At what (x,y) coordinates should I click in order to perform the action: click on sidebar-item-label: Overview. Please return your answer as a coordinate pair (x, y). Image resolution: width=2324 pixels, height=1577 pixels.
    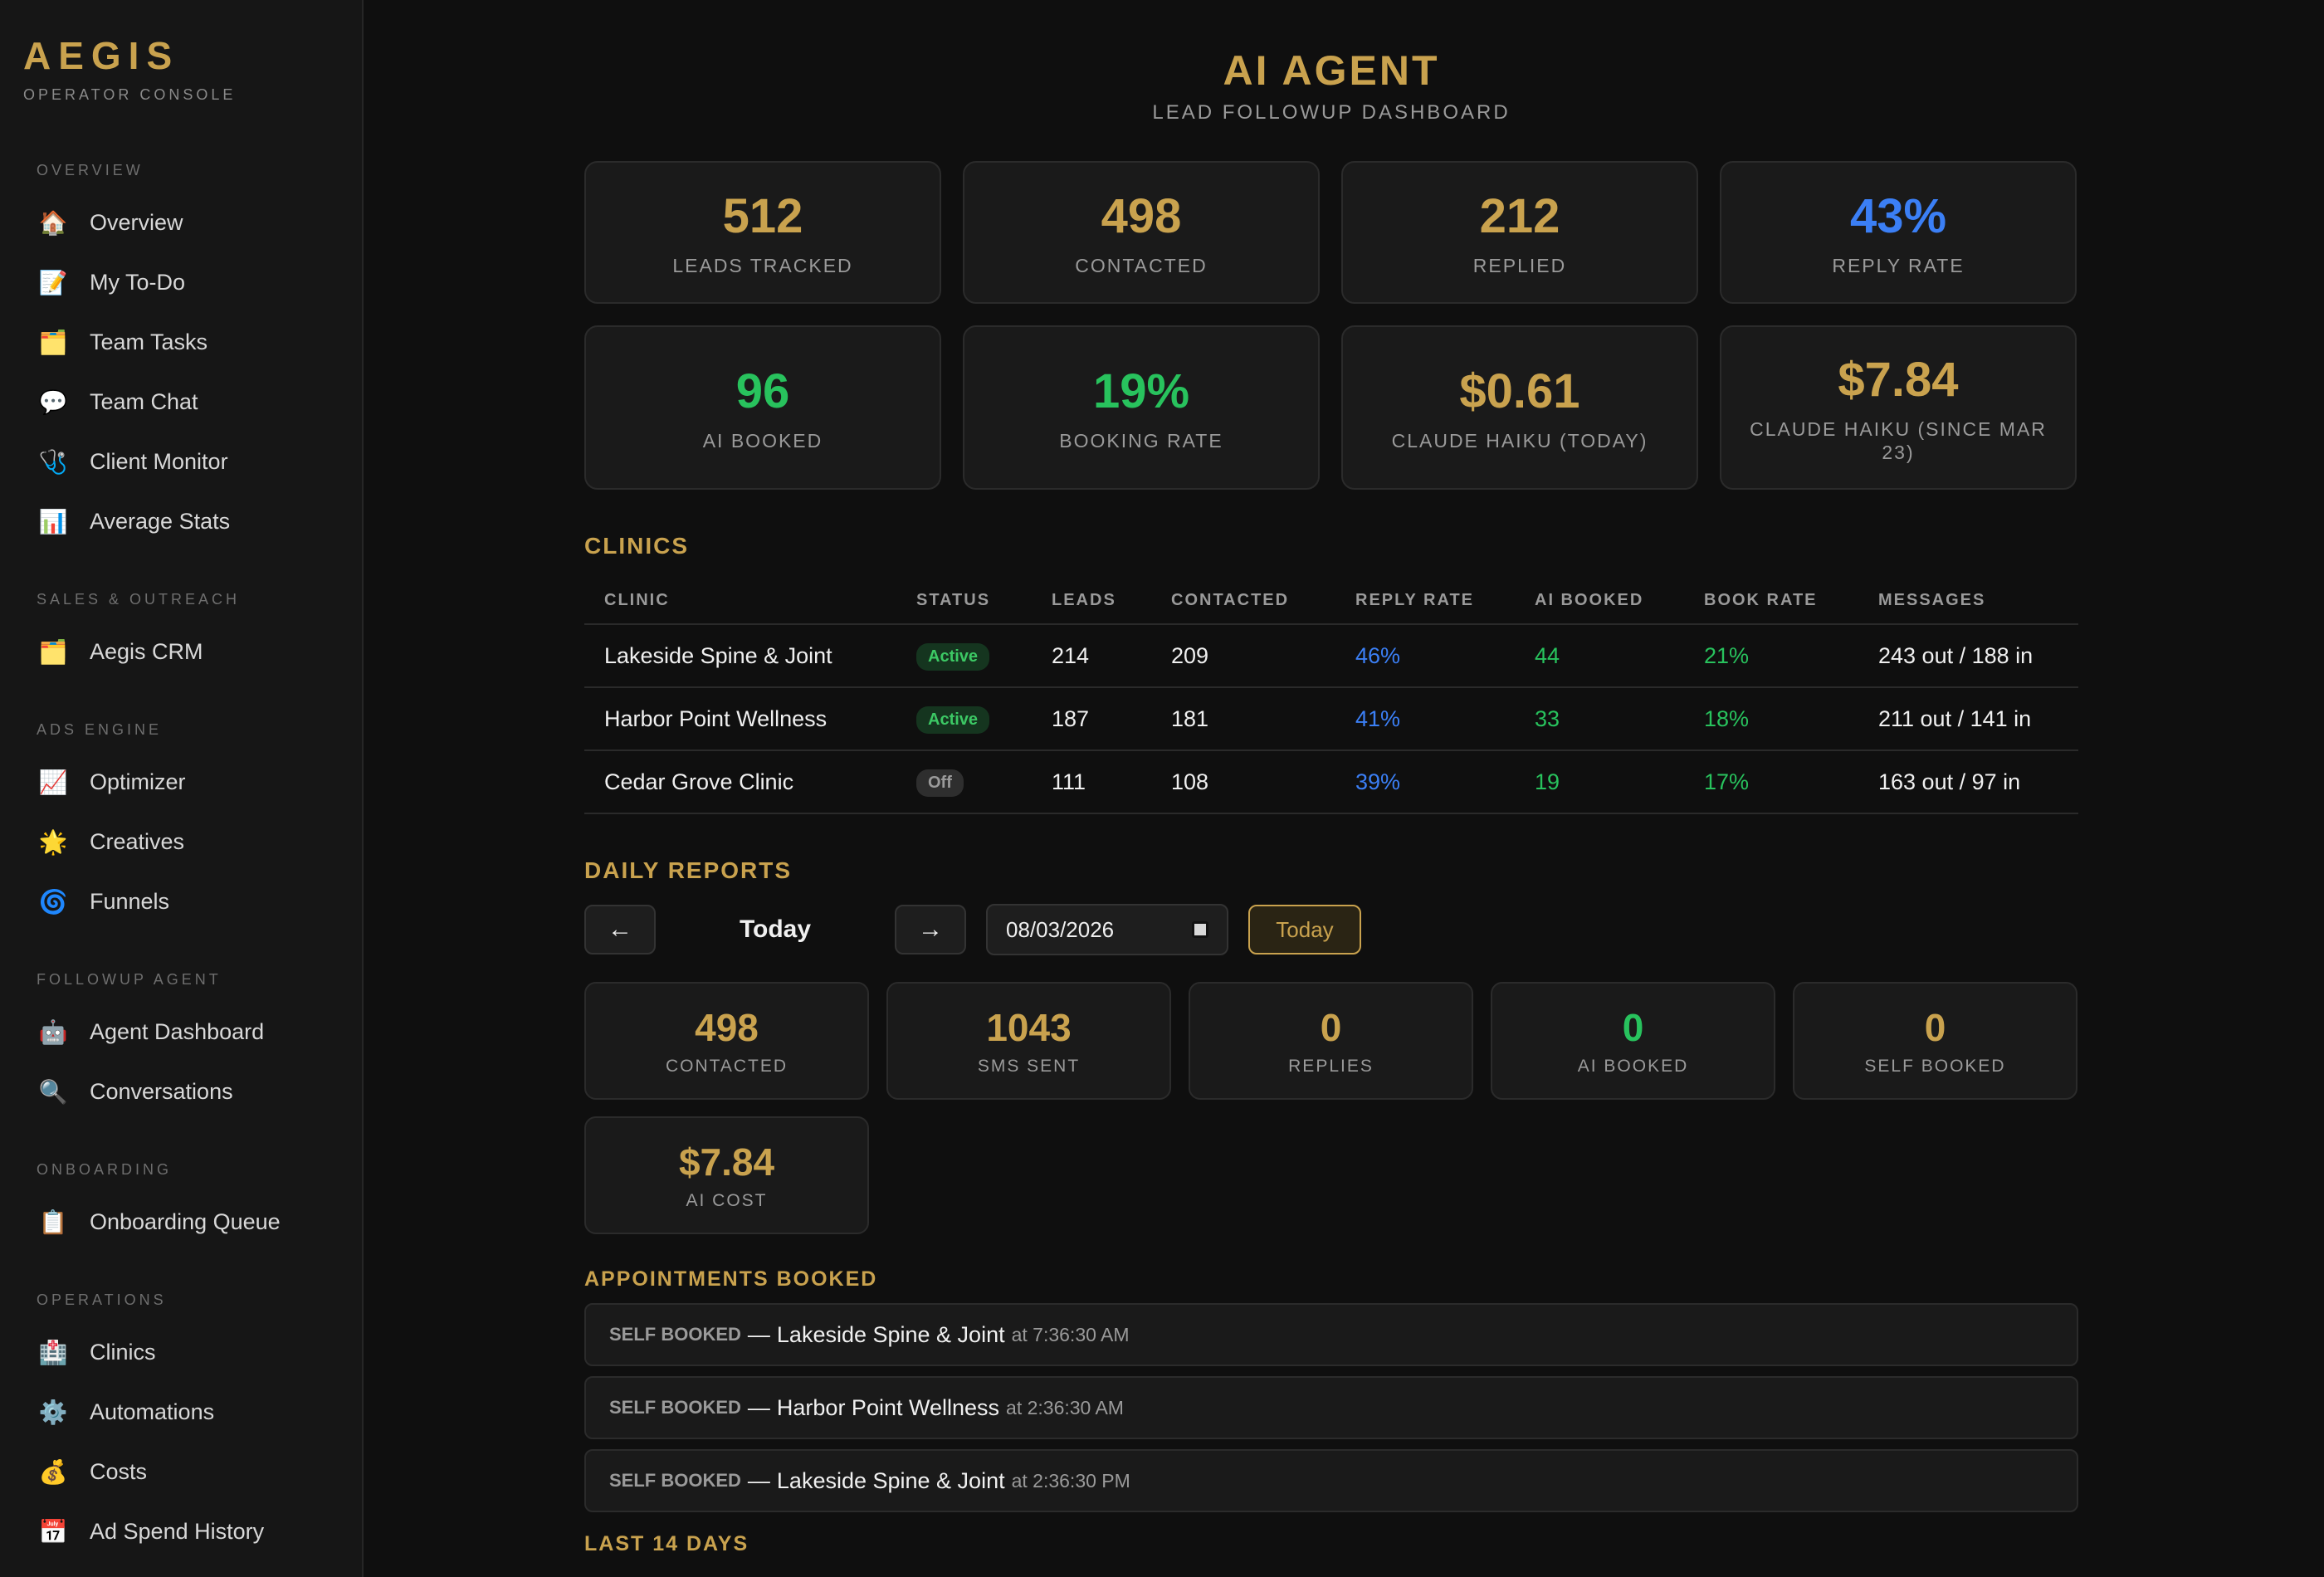
    Looking at the image, I should click on (136, 222).